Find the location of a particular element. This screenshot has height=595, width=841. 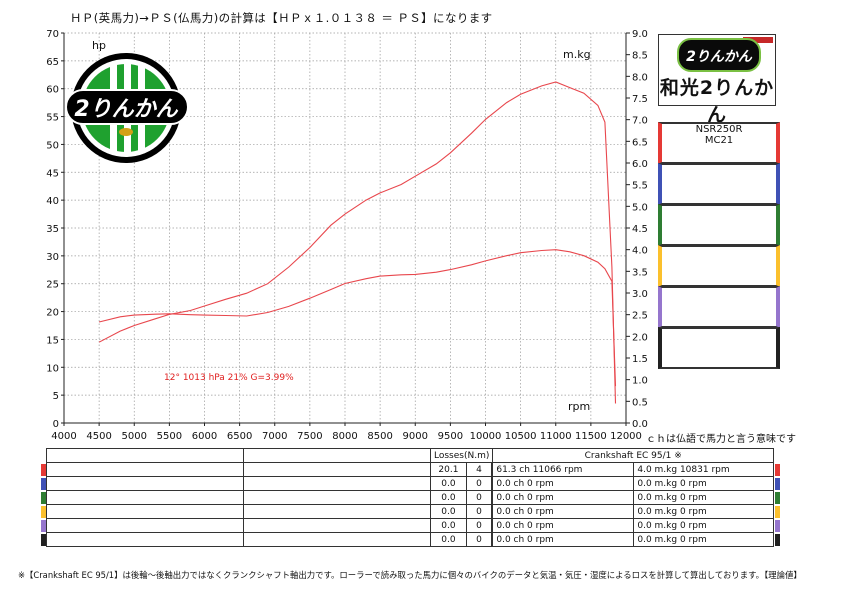

left-tick-label: 50 is located at coordinates (52, 145).